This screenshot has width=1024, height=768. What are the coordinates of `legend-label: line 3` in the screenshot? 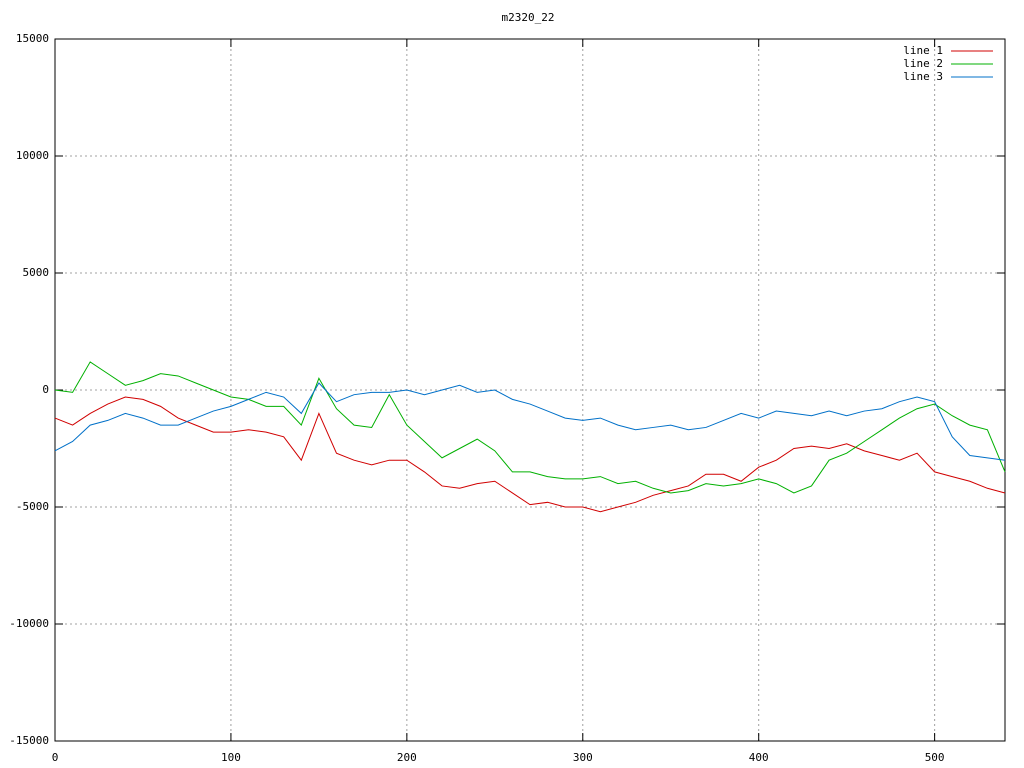 It's located at (923, 76).